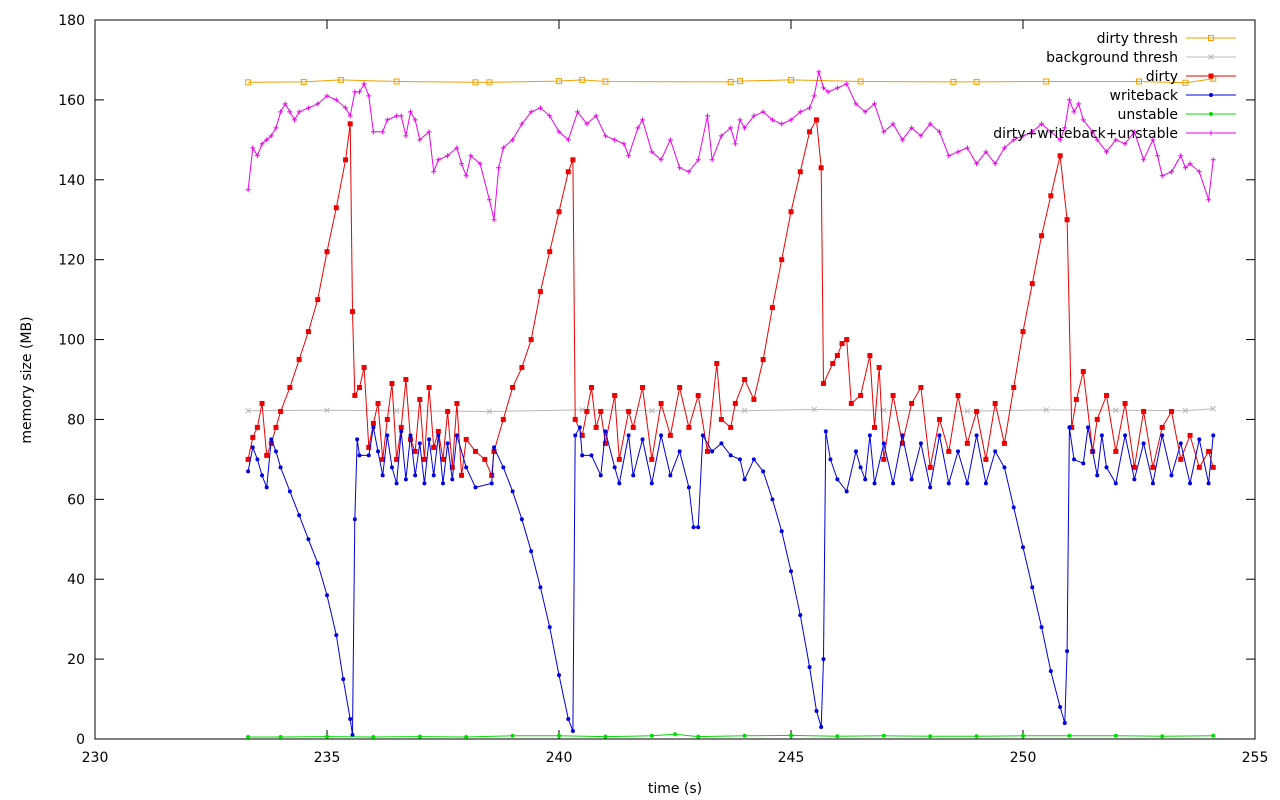  Describe the element at coordinates (1185, 410) in the screenshot. I see `data-point-background-thresh` at that location.